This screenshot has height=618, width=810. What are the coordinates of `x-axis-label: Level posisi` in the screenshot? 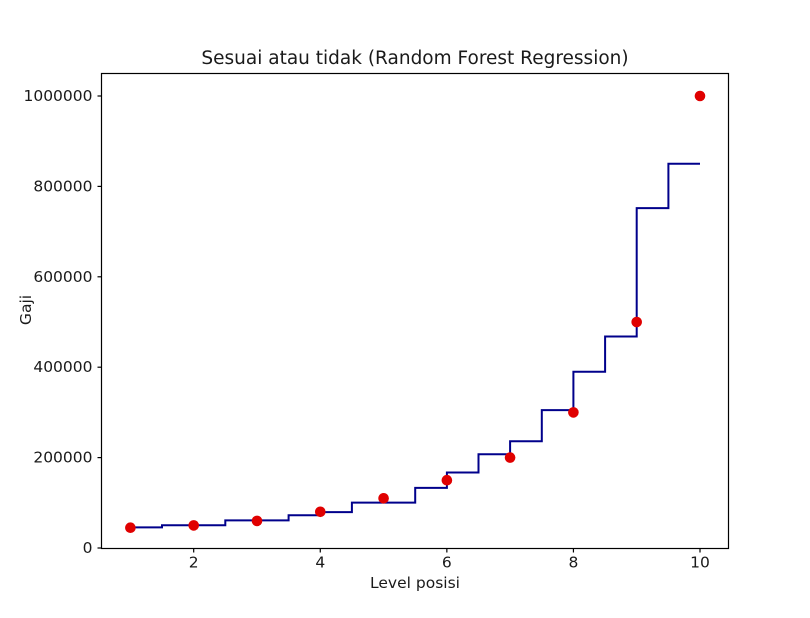 It's located at (415, 583).